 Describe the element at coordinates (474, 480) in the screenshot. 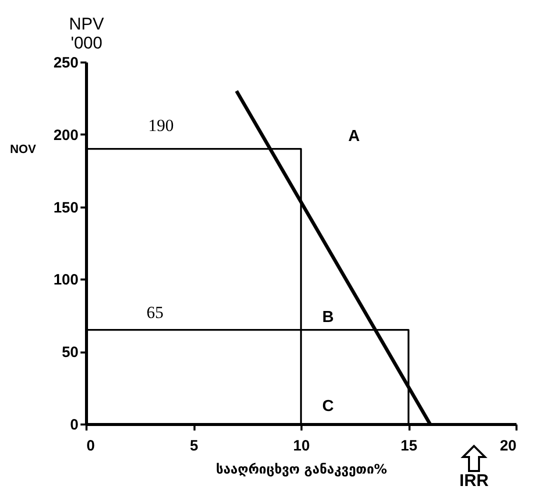

I see `text: IRR` at that location.